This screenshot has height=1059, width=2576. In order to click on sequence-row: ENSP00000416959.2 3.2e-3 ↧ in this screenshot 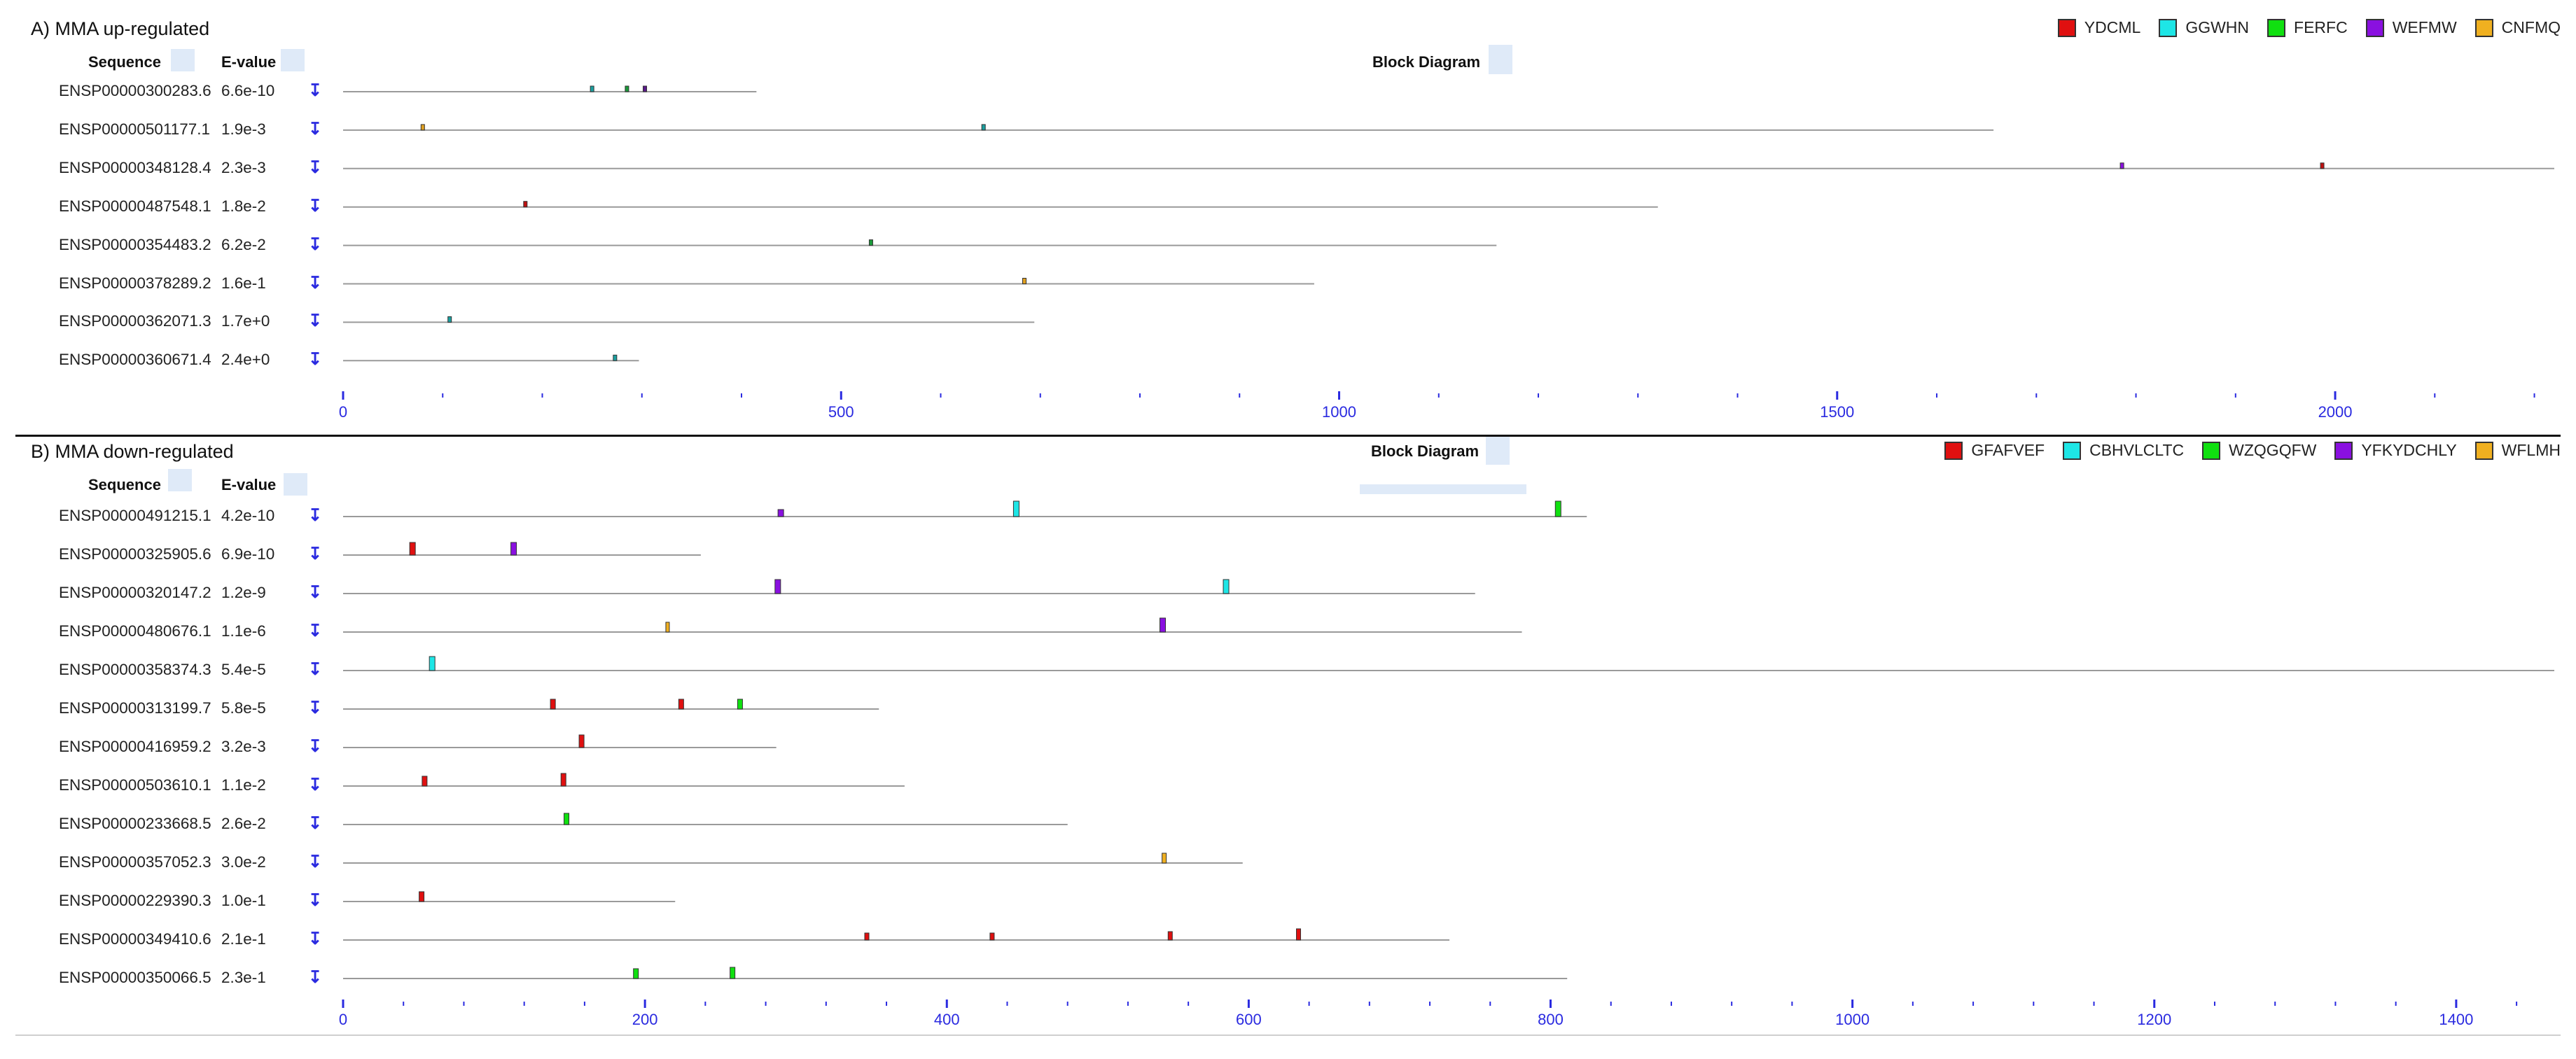, I will do `click(1288, 748)`.